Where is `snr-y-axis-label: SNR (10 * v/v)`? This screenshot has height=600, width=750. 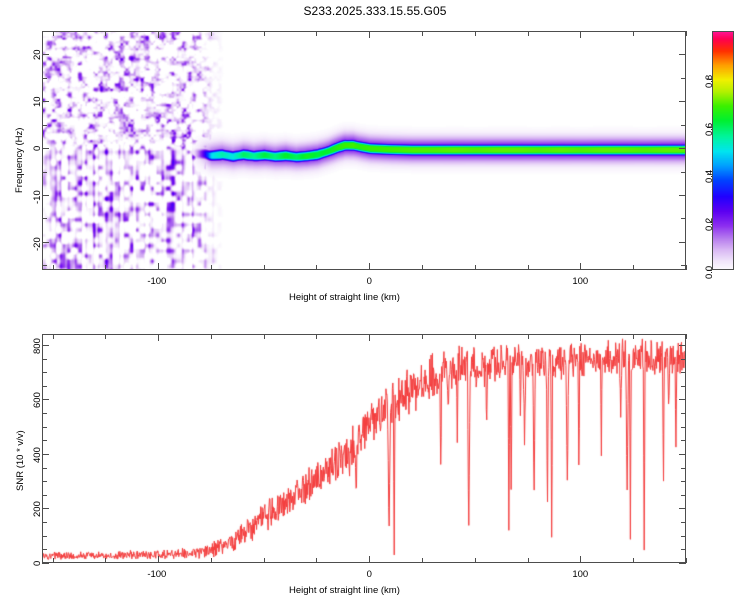
snr-y-axis-label: SNR (10 * v/v) is located at coordinates (20, 460).